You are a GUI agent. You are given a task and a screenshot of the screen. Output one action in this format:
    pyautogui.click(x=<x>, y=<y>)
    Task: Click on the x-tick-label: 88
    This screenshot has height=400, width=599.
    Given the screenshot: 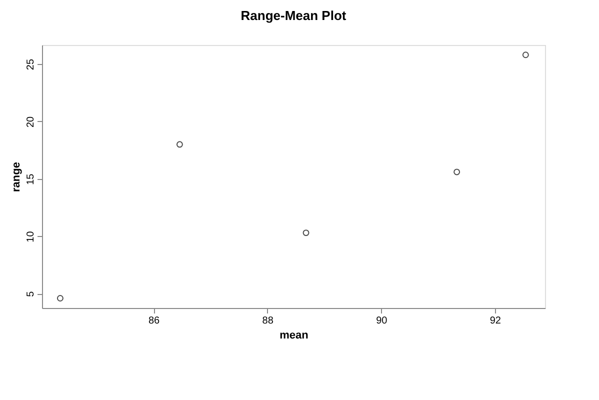 What is the action you would take?
    pyautogui.click(x=268, y=321)
    